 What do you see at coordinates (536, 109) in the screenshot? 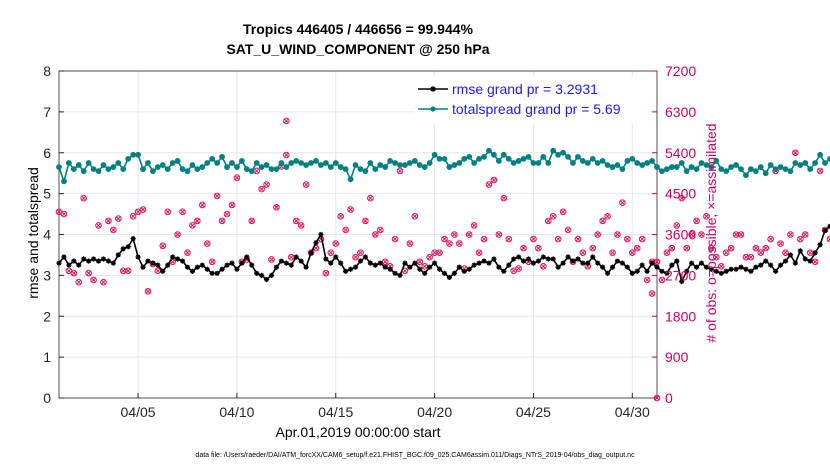
I see `legend-spread-text: totalspread grand pr = 5.69` at bounding box center [536, 109].